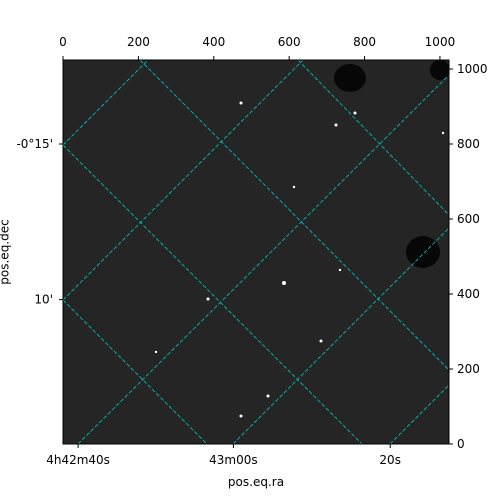  What do you see at coordinates (468, 219) in the screenshot?
I see `y-tick-label: 600` at bounding box center [468, 219].